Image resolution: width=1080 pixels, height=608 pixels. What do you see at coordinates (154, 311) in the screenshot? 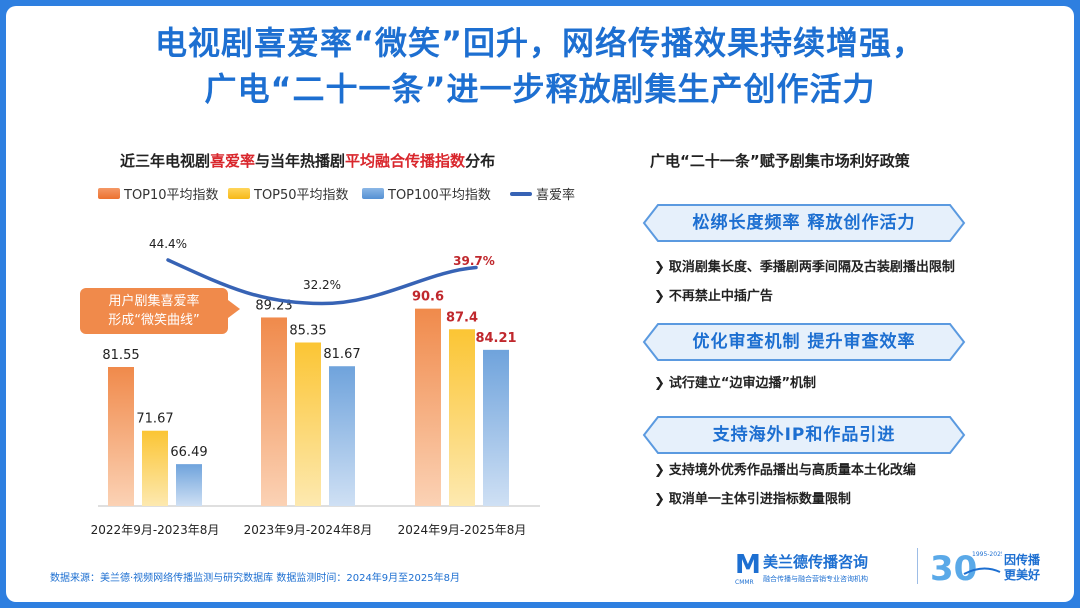
I see `smile-curve-callout: 用户剧集喜爱率 形成“微笑曲线”` at bounding box center [154, 311].